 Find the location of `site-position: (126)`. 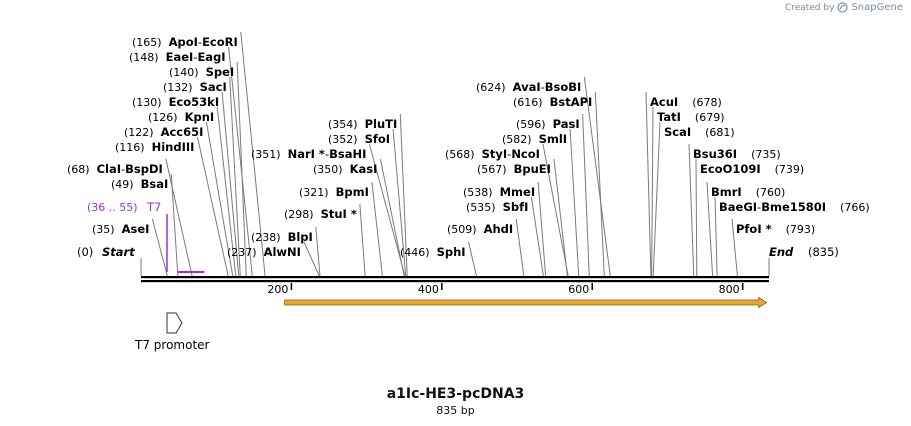

site-position: (126) is located at coordinates (163, 117).